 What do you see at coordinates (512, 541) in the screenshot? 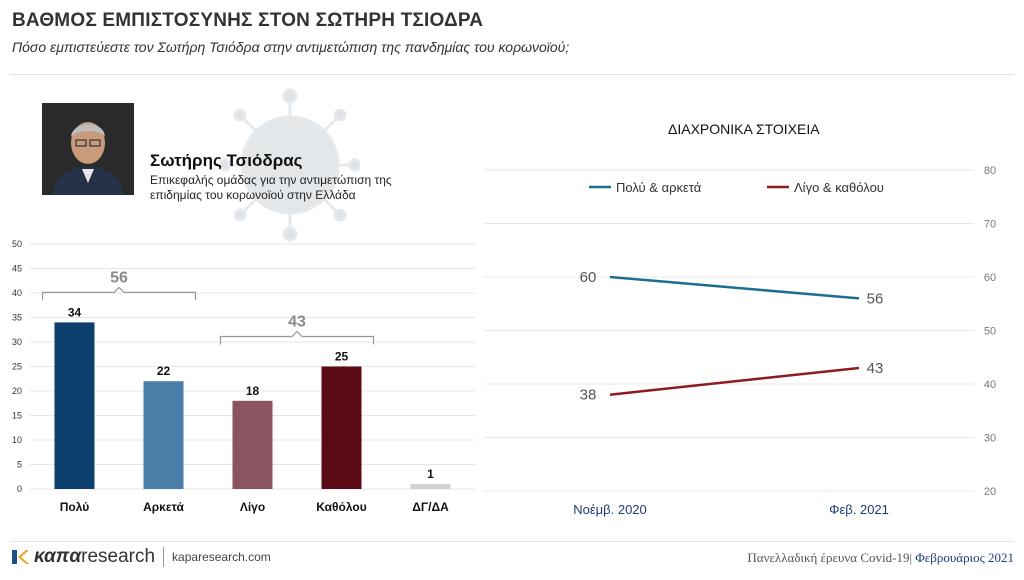
I see `footer-divider` at bounding box center [512, 541].